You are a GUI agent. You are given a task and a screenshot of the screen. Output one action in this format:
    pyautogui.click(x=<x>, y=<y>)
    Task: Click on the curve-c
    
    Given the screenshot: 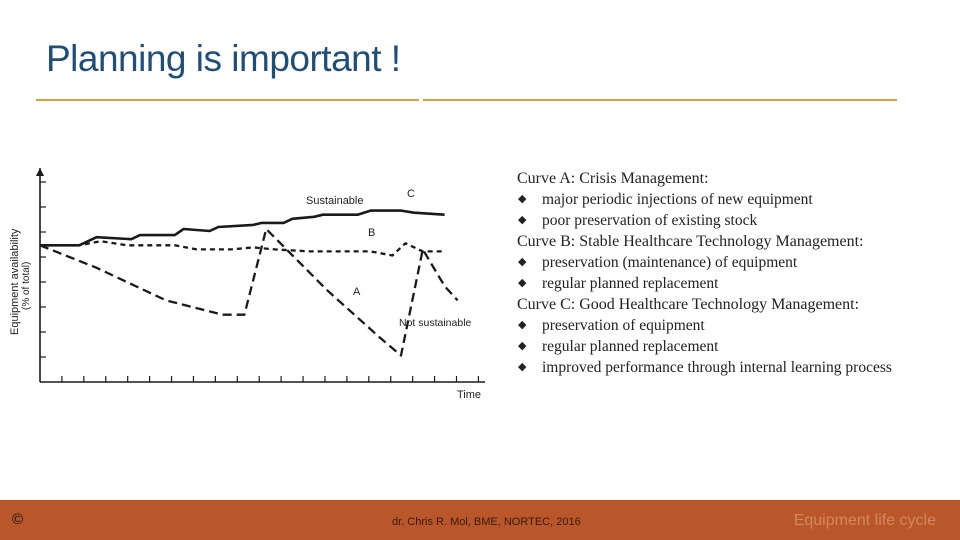 What is the action you would take?
    pyautogui.click(x=242, y=228)
    